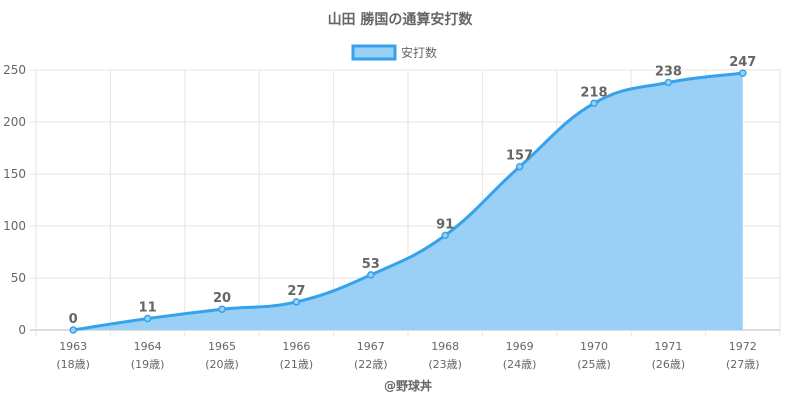  What do you see at coordinates (520, 364) in the screenshot?
I see `x-tick-sublabel: (24歳)` at bounding box center [520, 364].